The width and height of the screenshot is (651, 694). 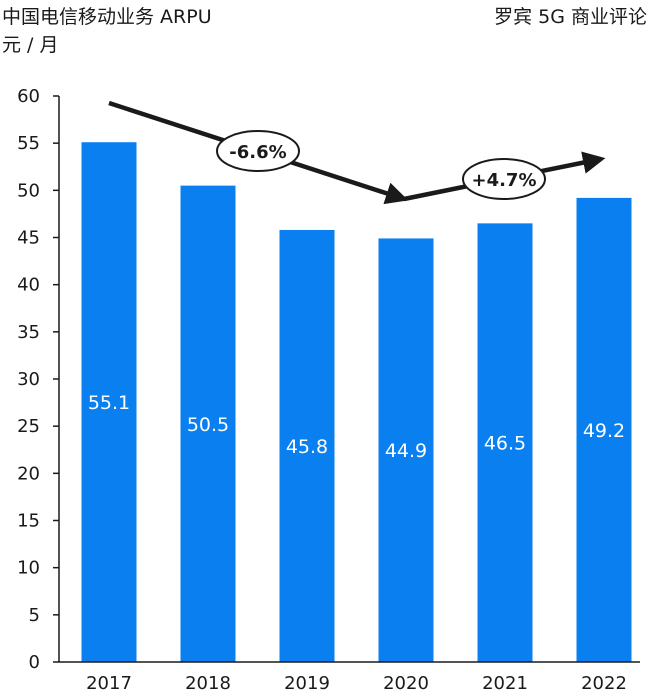 I want to click on bar-2018, so click(x=208, y=423).